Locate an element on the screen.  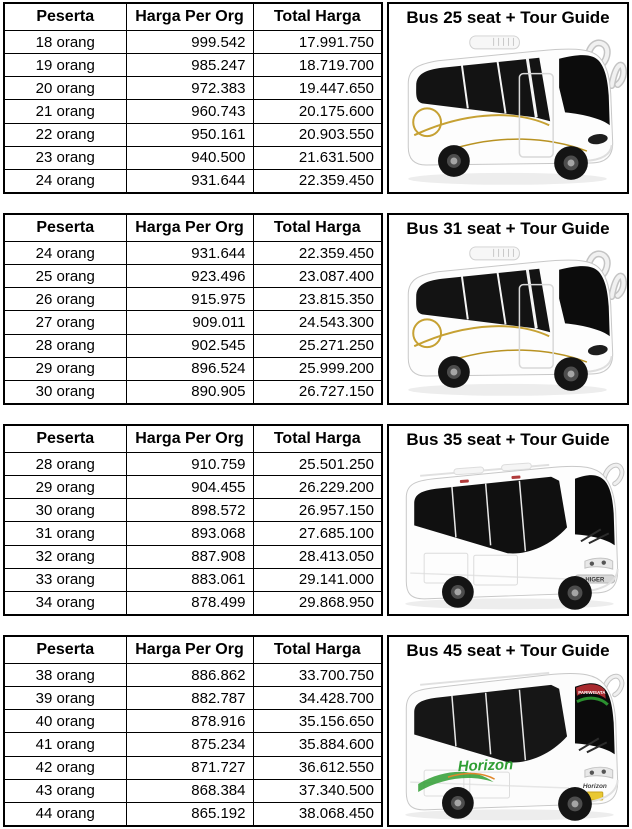
table-row: 33 orang 883.061 29.141.000 is located at coordinates (193, 579).